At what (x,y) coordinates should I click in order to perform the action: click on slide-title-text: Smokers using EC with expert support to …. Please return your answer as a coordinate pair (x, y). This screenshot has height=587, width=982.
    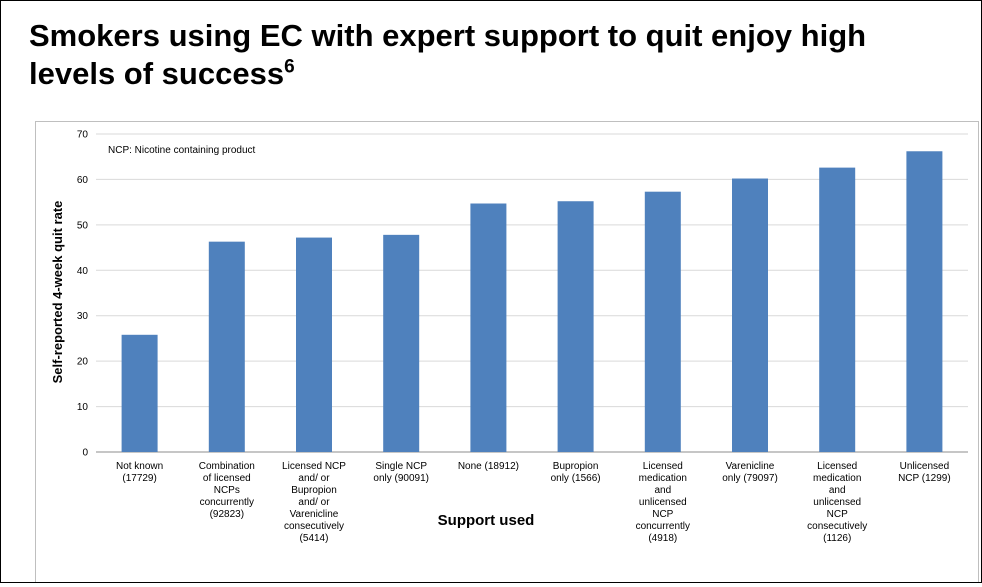
    Looking at the image, I should click on (448, 54).